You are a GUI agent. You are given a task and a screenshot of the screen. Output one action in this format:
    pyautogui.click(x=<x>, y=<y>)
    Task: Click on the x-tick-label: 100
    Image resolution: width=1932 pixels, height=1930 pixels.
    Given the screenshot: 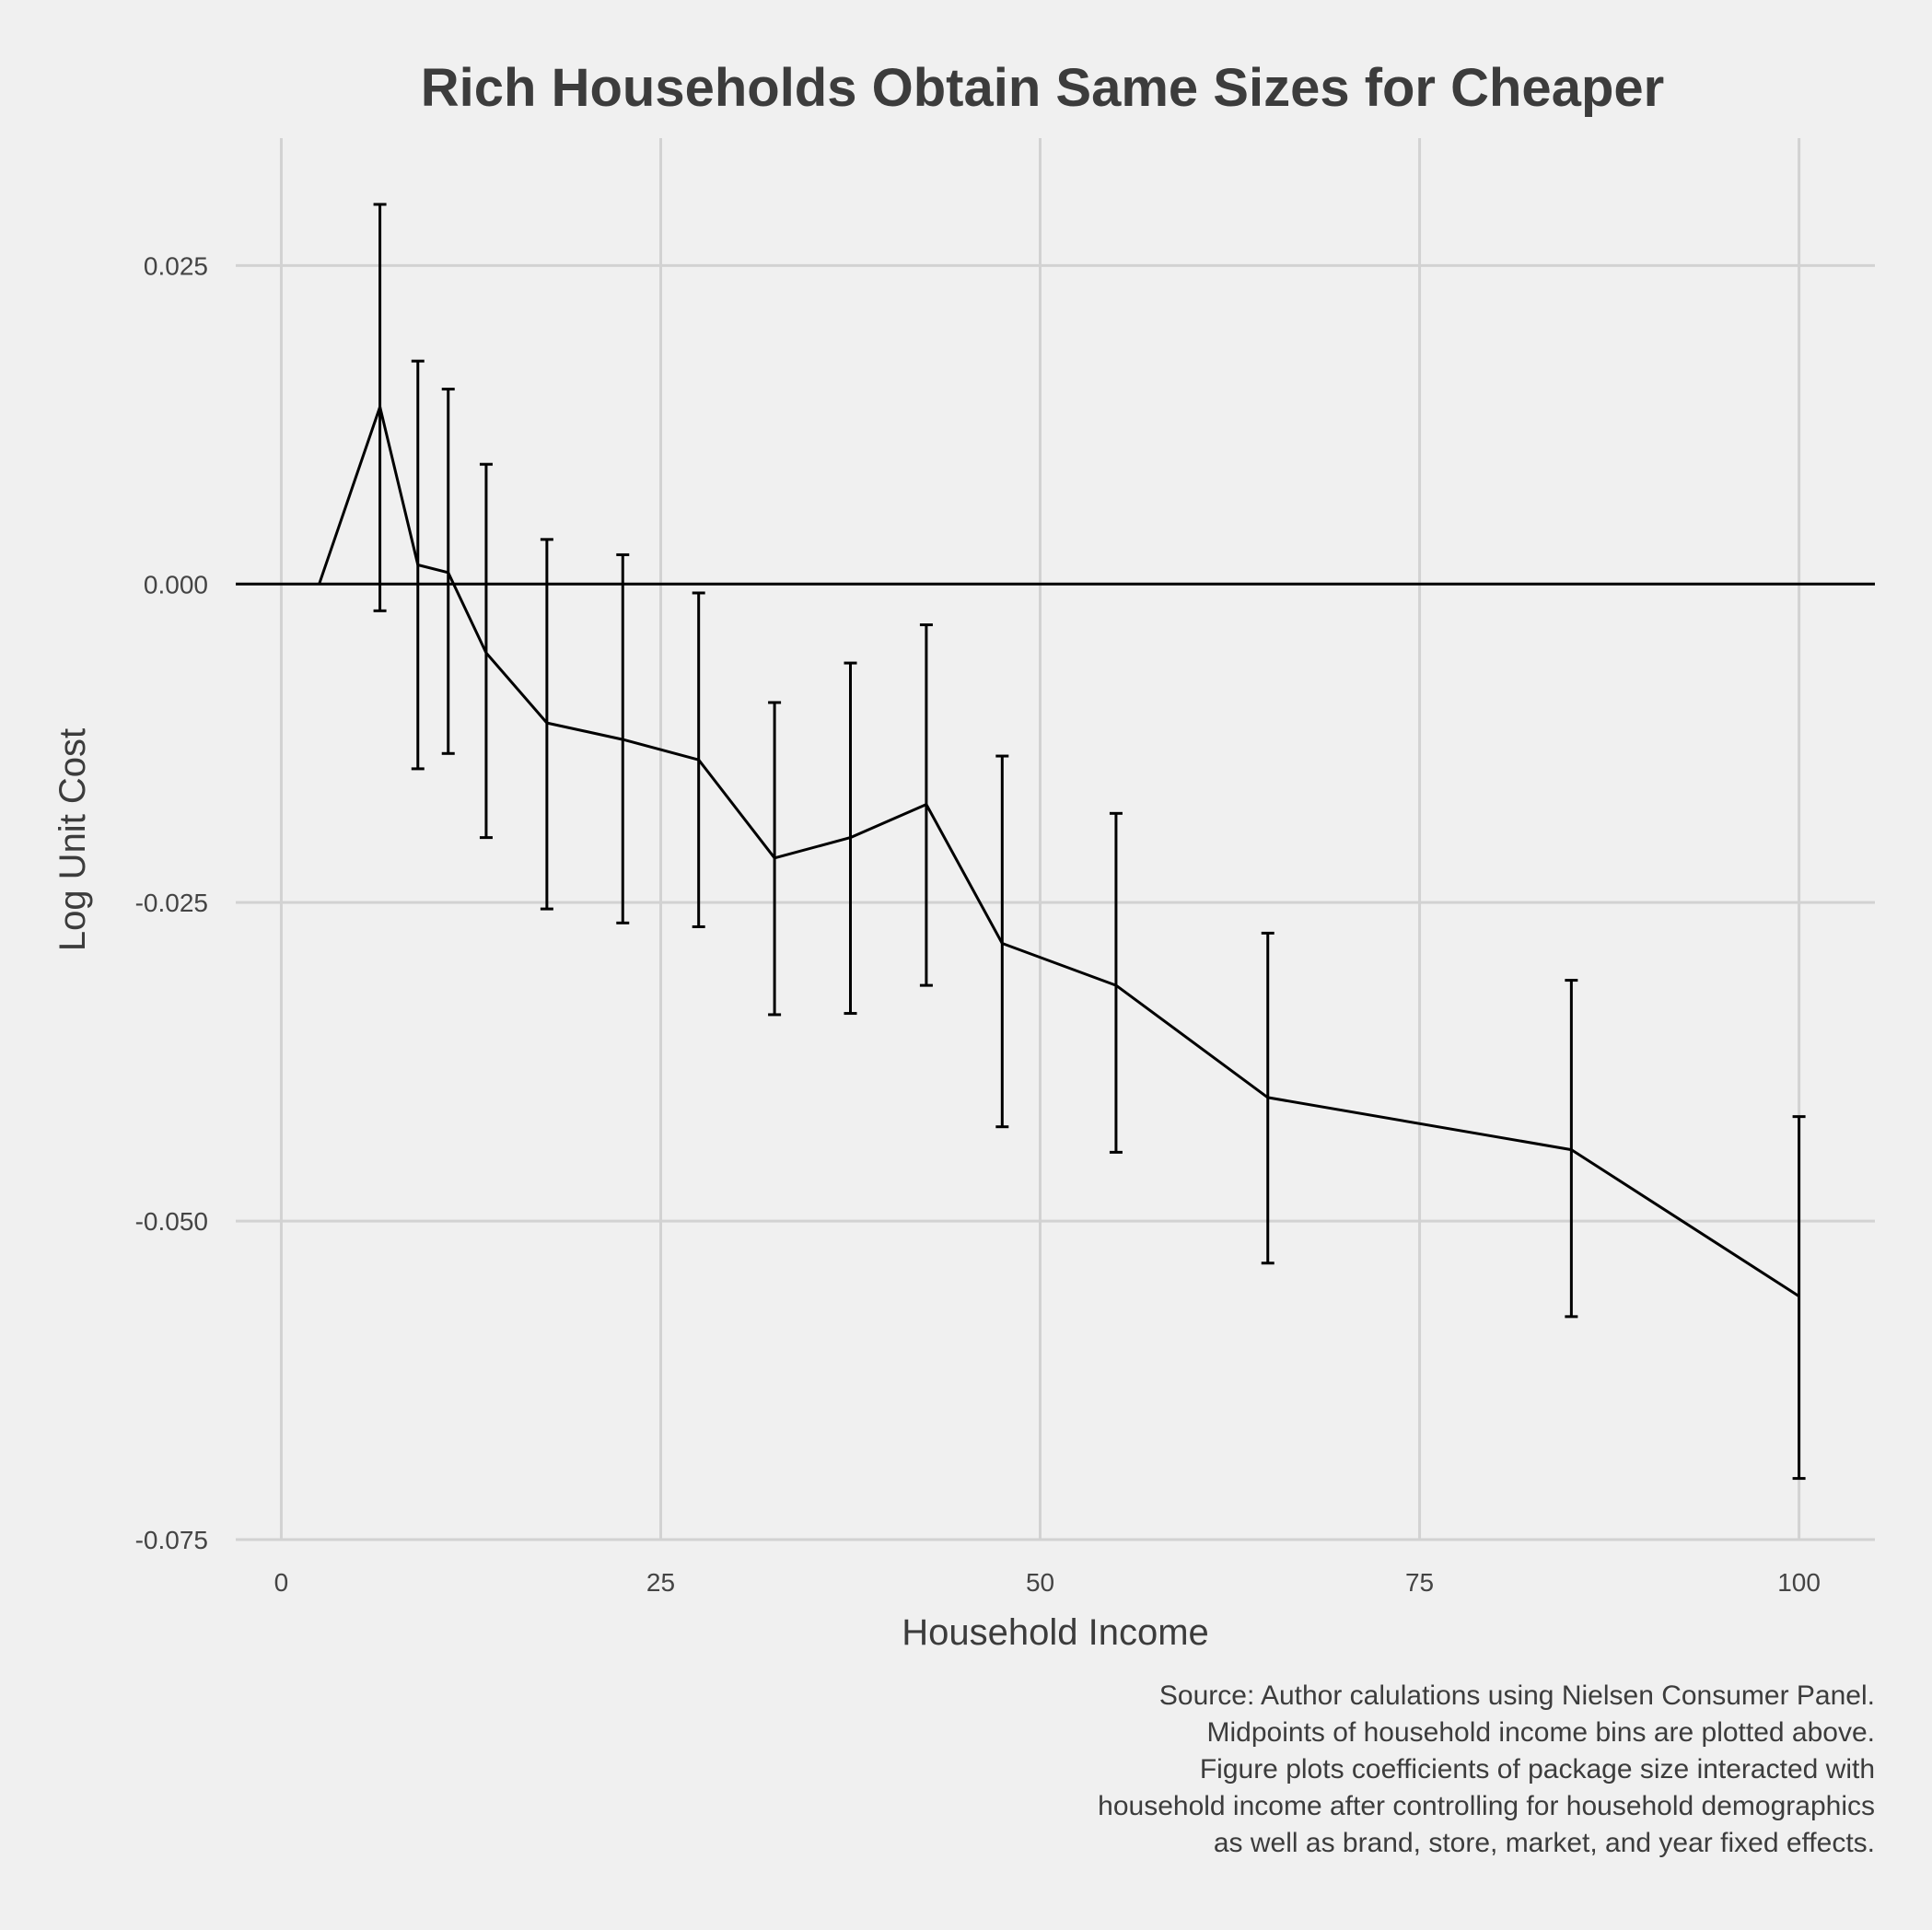 What is the action you would take?
    pyautogui.click(x=1799, y=1582)
    